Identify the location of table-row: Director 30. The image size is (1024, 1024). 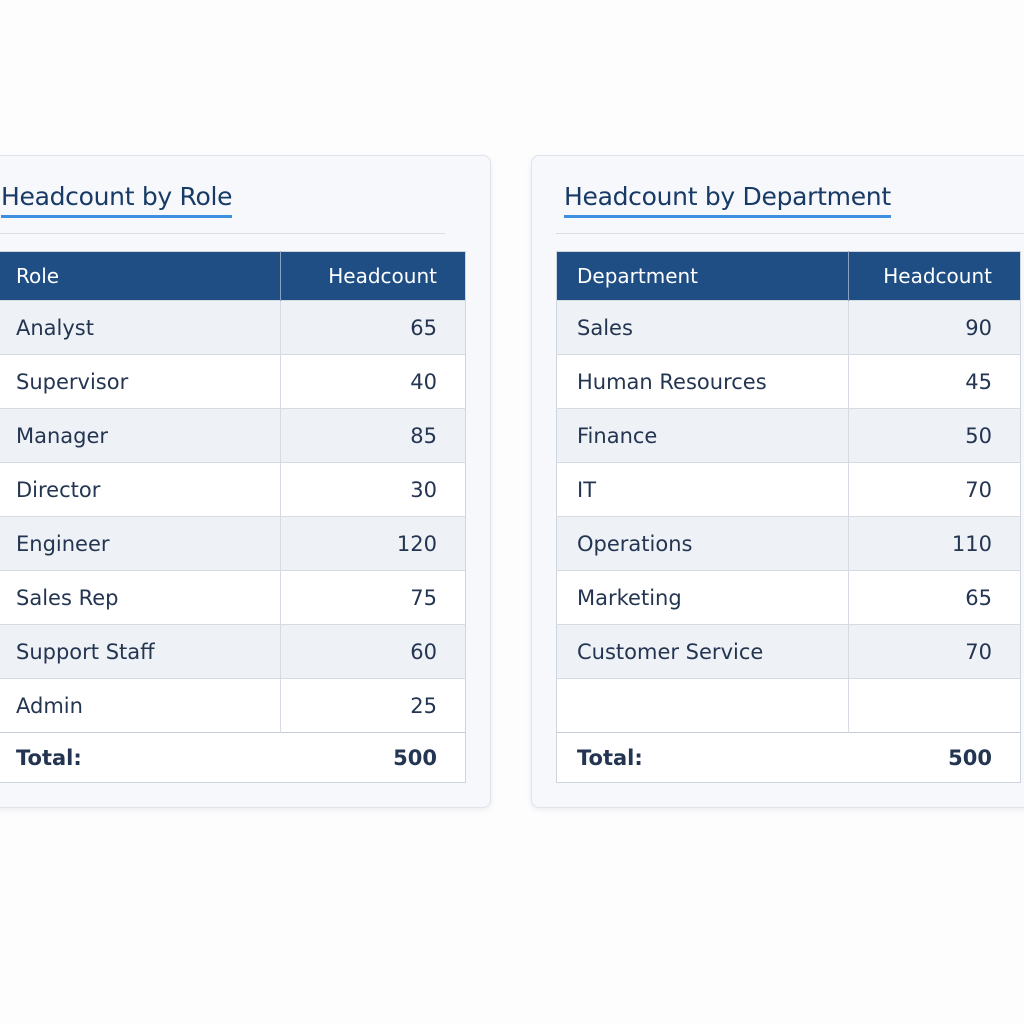
(233, 489).